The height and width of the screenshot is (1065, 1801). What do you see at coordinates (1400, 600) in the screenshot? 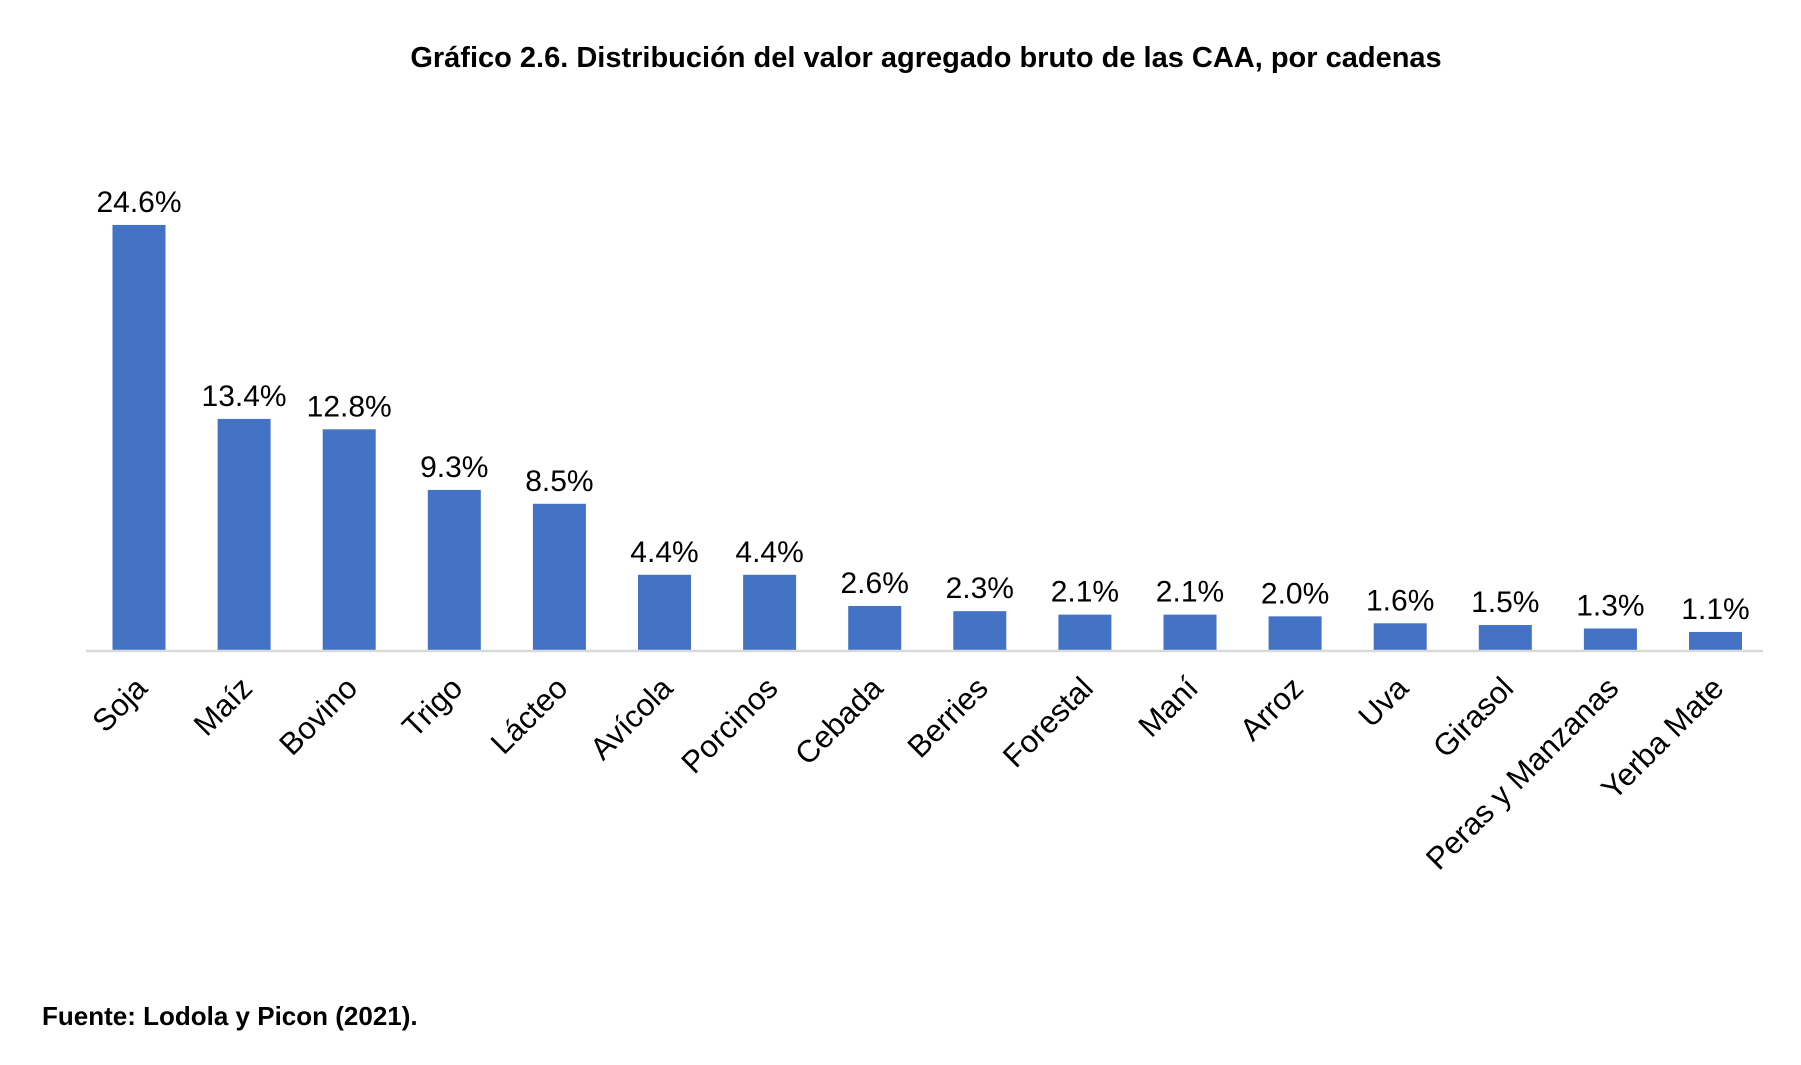
I see `data-label-12: 1.6%` at bounding box center [1400, 600].